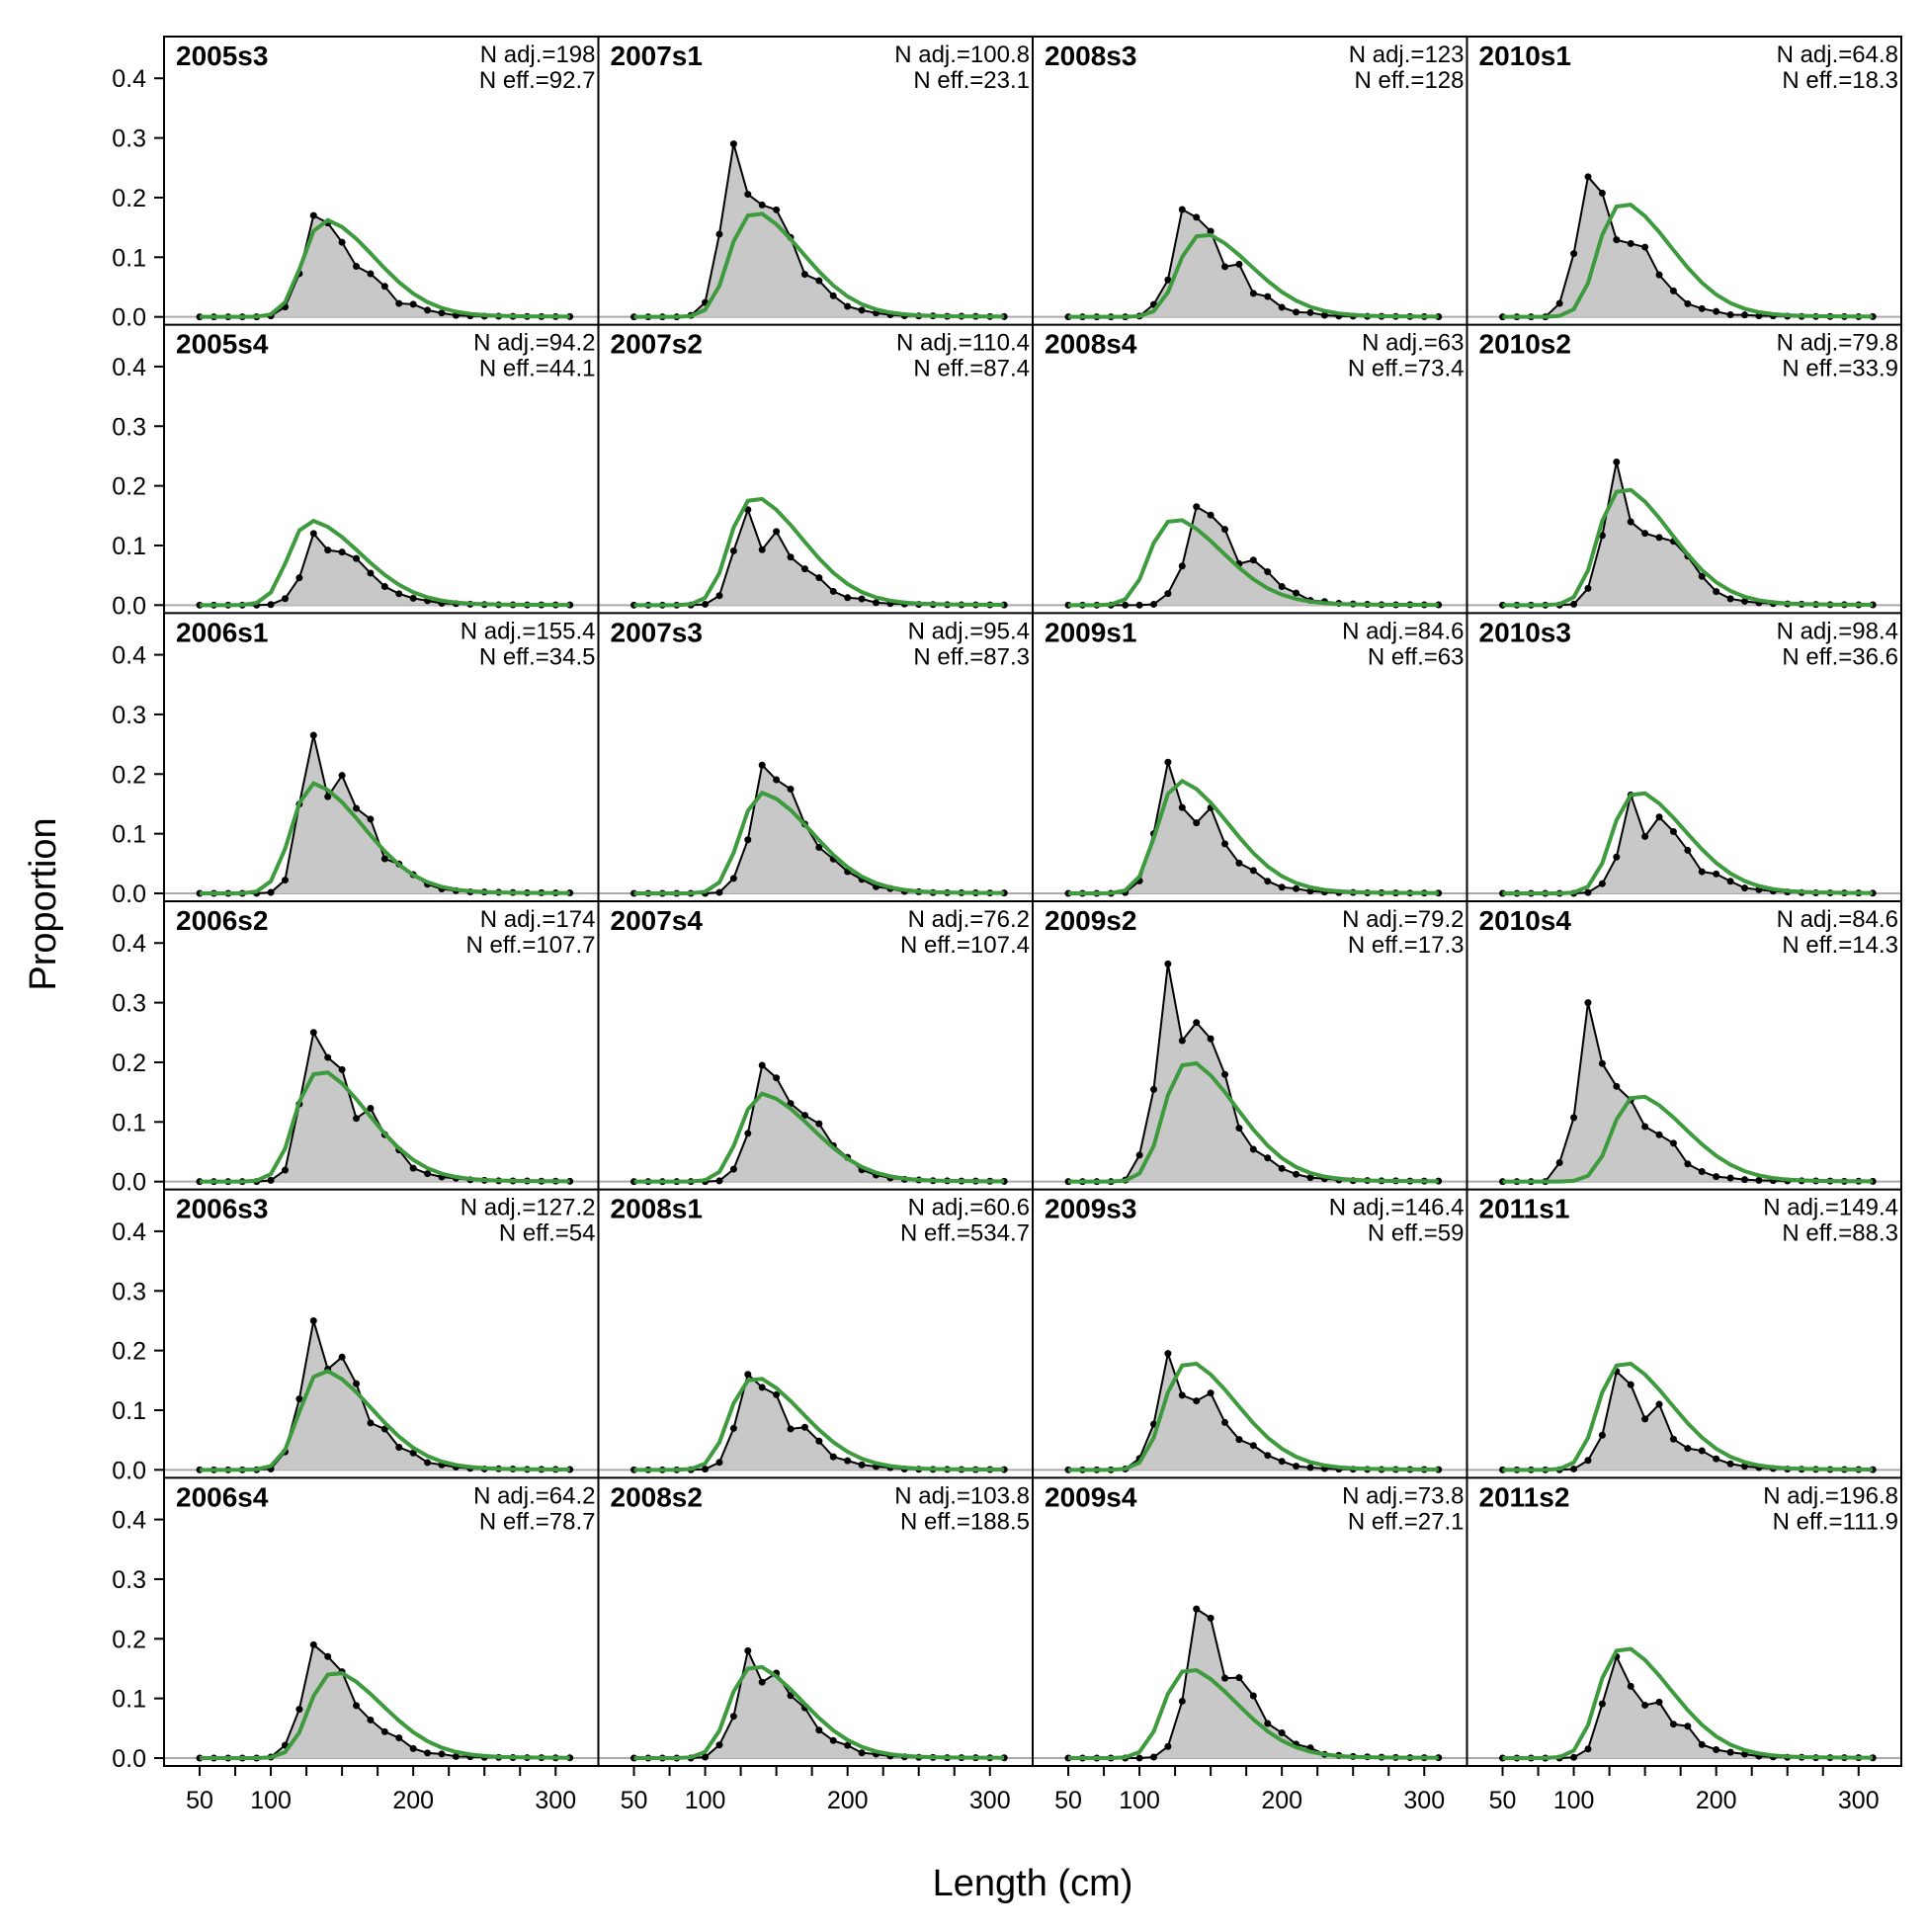 Image resolution: width=1927 pixels, height=1932 pixels. Describe the element at coordinates (657, 344) in the screenshot. I see `panel-label: 2007s2` at that location.